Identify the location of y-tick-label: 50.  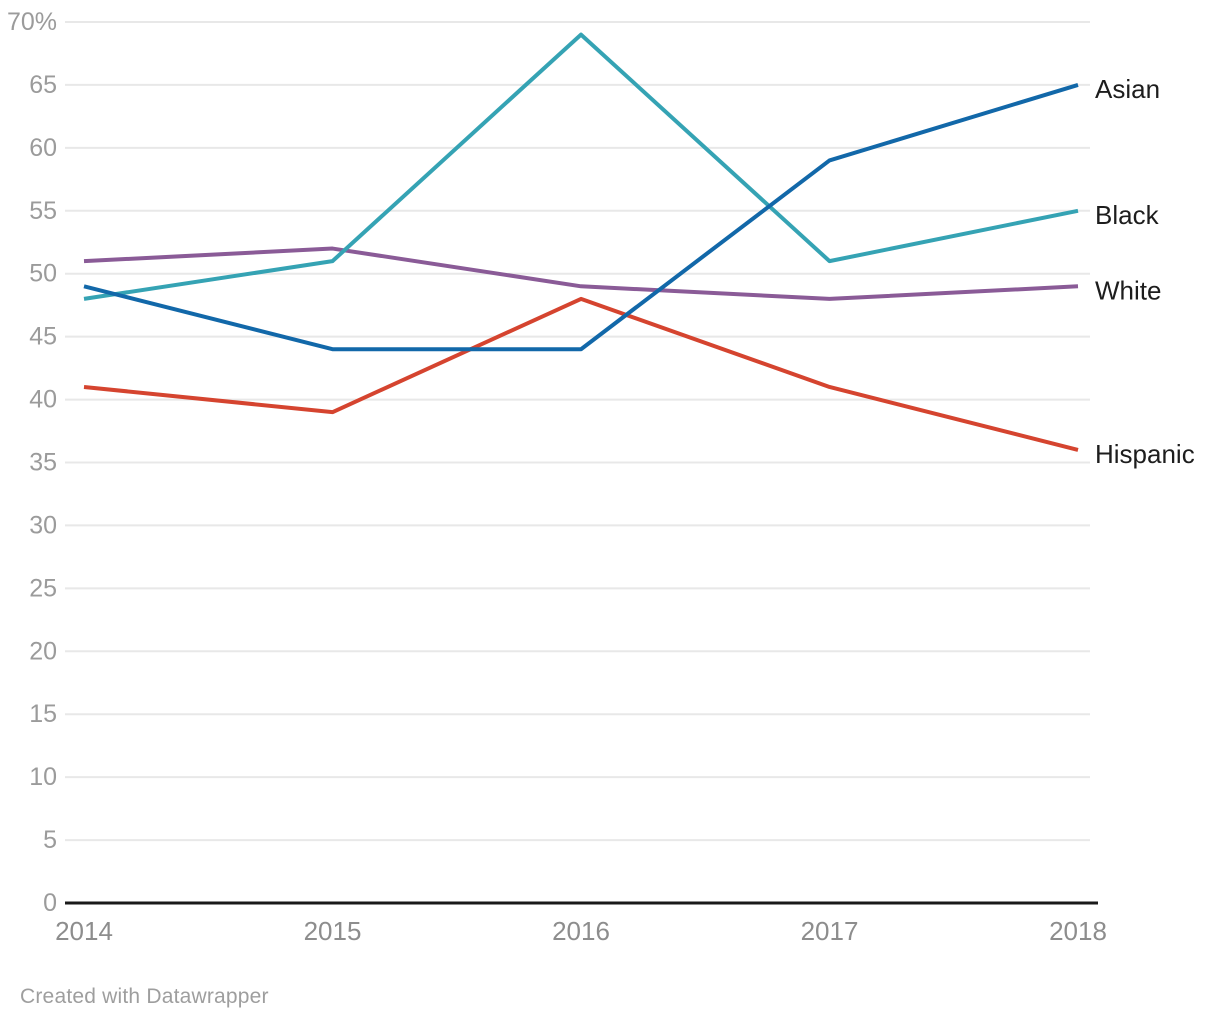
(43, 274).